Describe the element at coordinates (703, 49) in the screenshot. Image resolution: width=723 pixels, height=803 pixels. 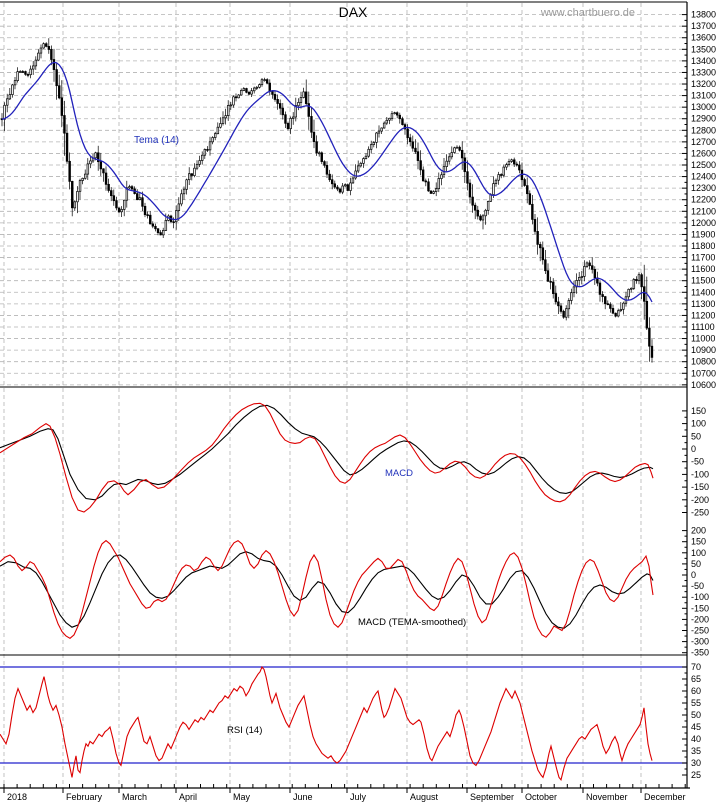
I see `svg-text: 13500` at that location.